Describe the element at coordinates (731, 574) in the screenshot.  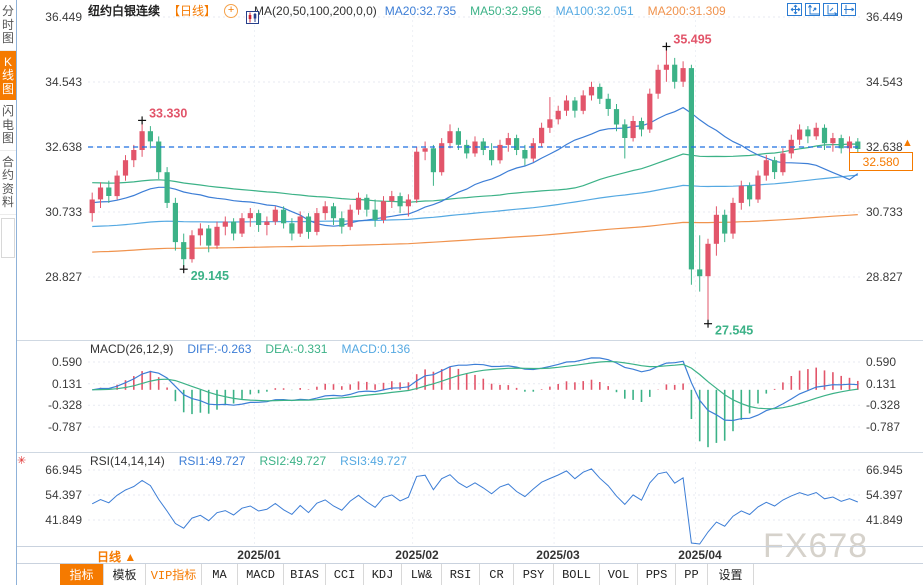
I see `toolbar-settings: 设置` at that location.